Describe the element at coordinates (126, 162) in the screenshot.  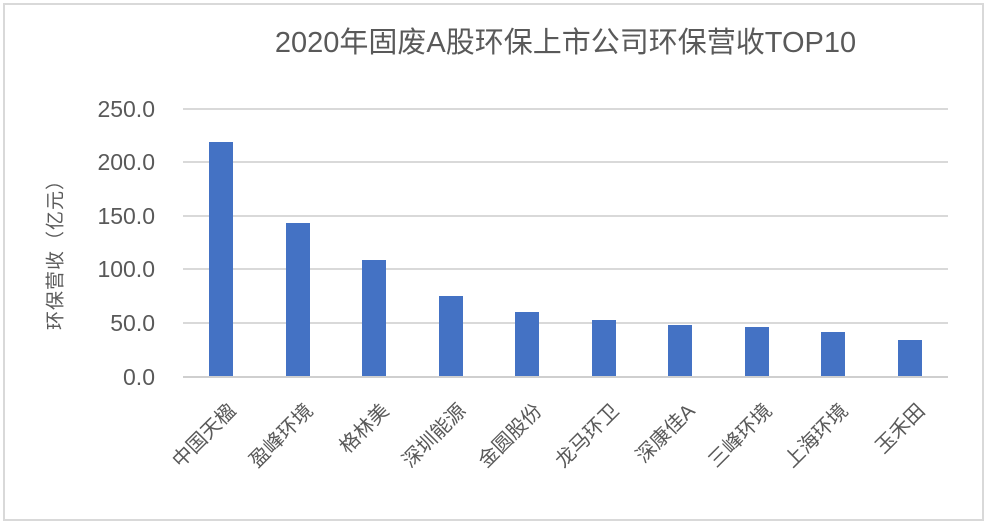
I see `y-tick-label: 200.0` at that location.